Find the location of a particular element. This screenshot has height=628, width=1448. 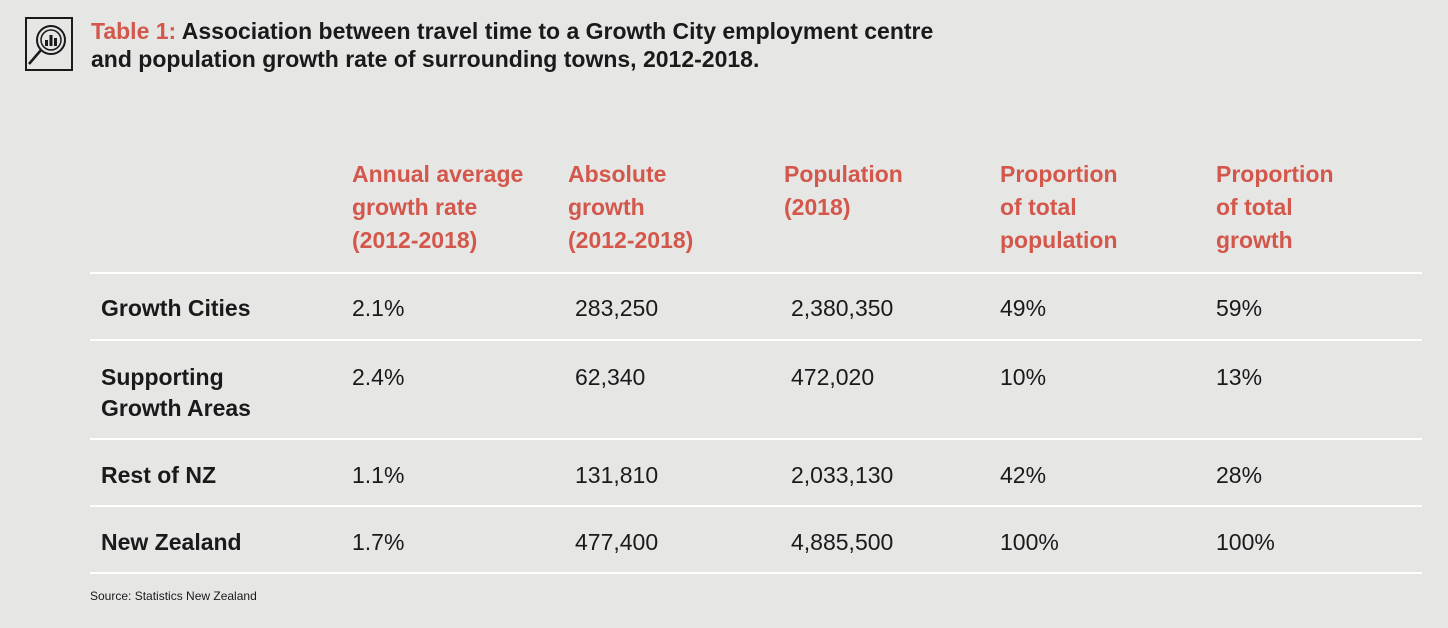

col-header-absolute-growth: Absolute growth (2012-2018) is located at coordinates (668, 207).